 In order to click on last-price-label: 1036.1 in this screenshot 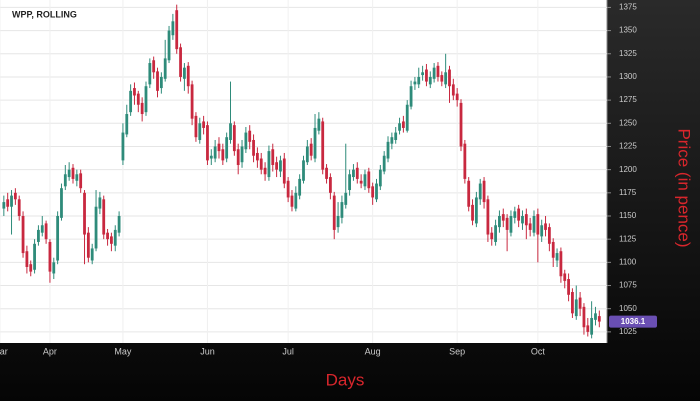, I will do `click(633, 321)`.